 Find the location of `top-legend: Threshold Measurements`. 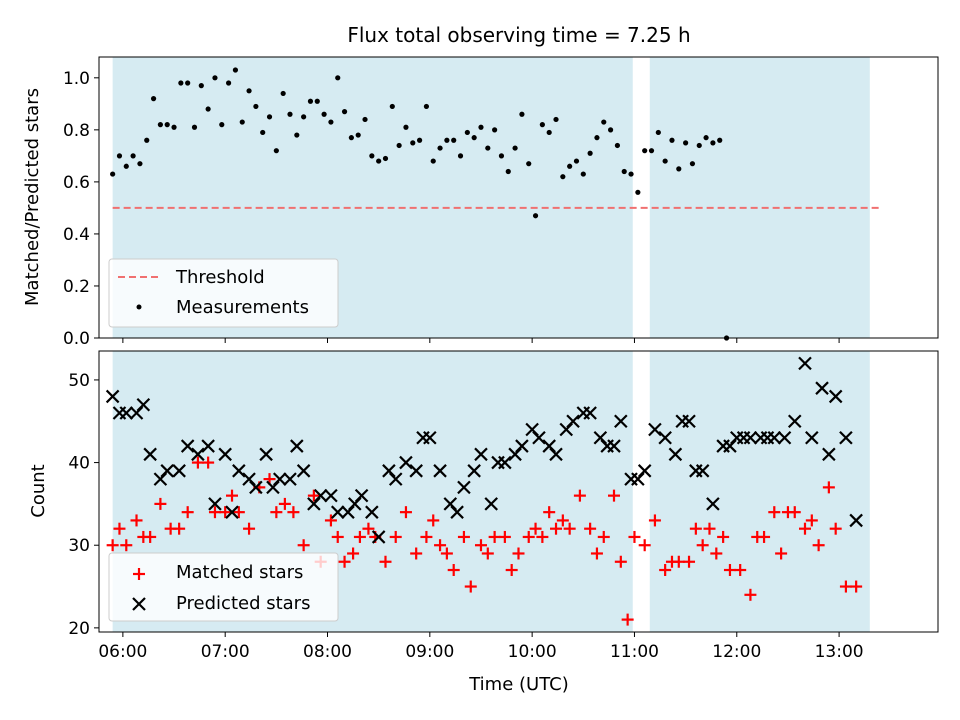

top-legend: Threshold Measurements is located at coordinates (223, 293).